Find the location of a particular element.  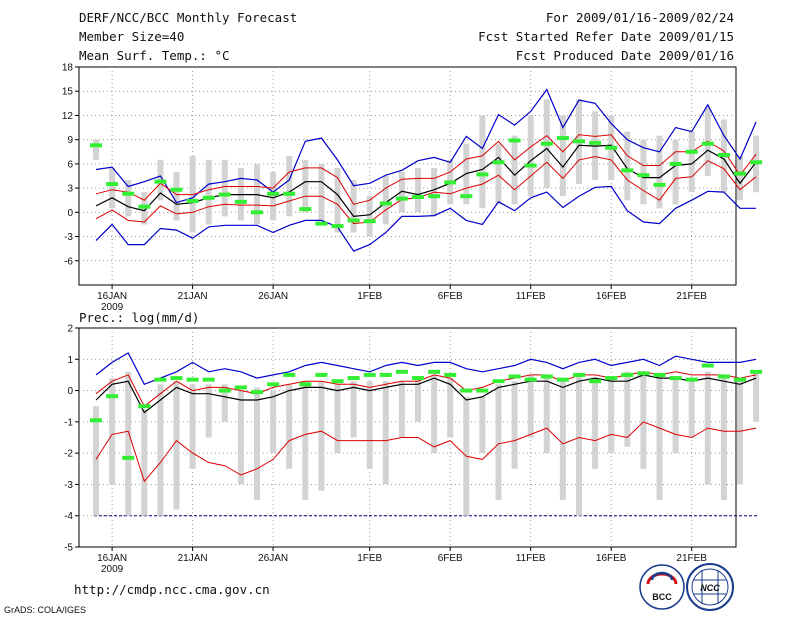

prec-x-tick-label: 21JAN is located at coordinates (193, 558).